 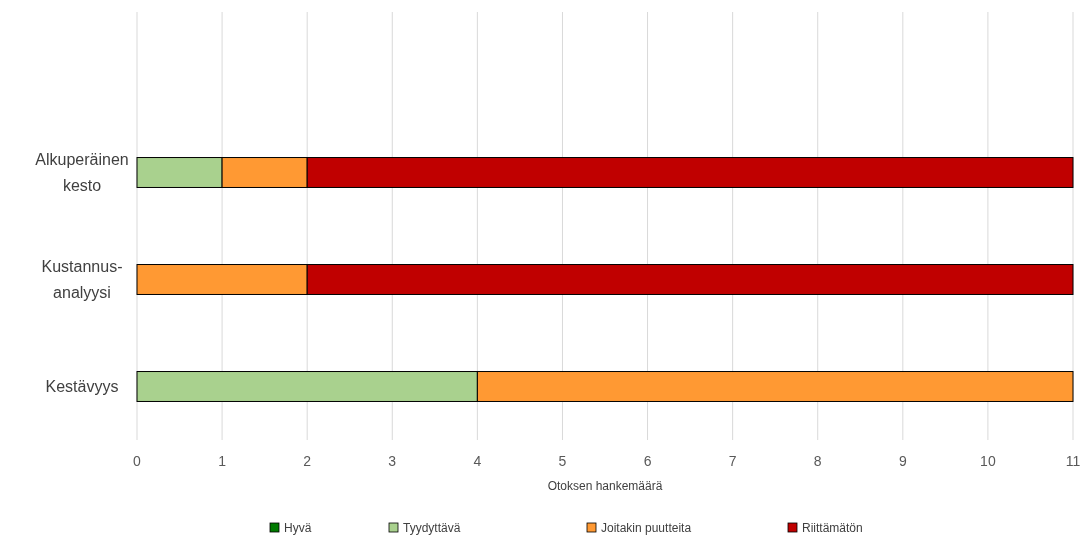 What do you see at coordinates (1073, 461) in the screenshot?
I see `x-tick-label: 11` at bounding box center [1073, 461].